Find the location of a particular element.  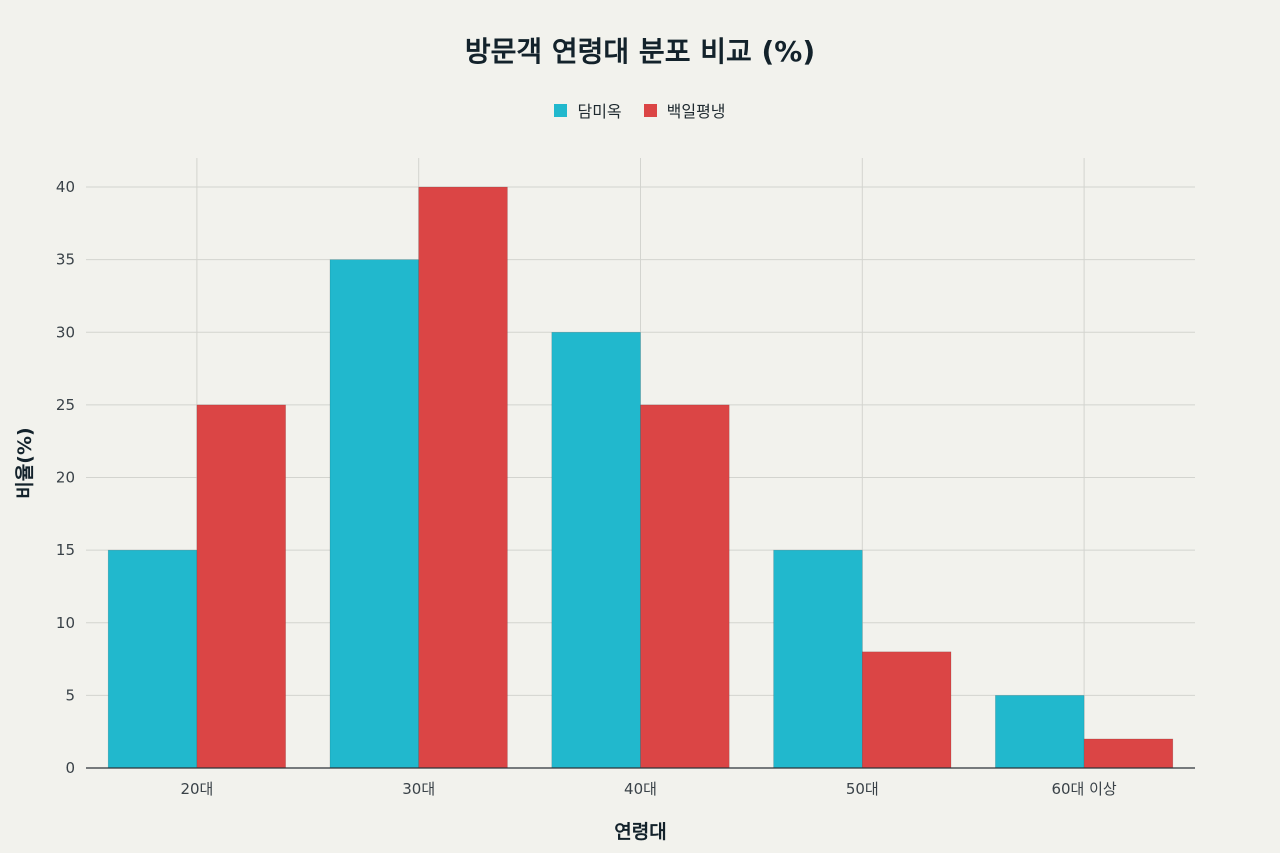

x-tick-label: 50대 is located at coordinates (862, 789).